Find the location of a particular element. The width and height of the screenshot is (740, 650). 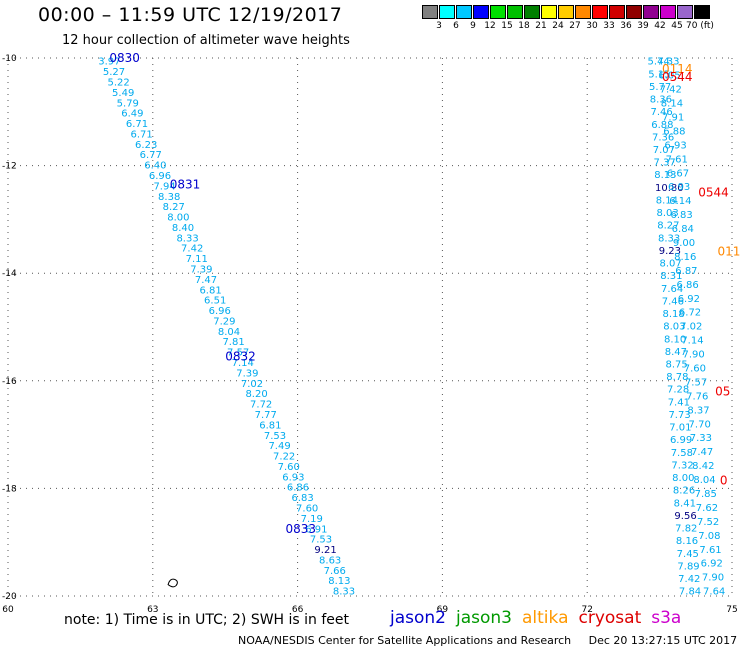

wave-height-value: 7.33 is located at coordinates (668, 62).